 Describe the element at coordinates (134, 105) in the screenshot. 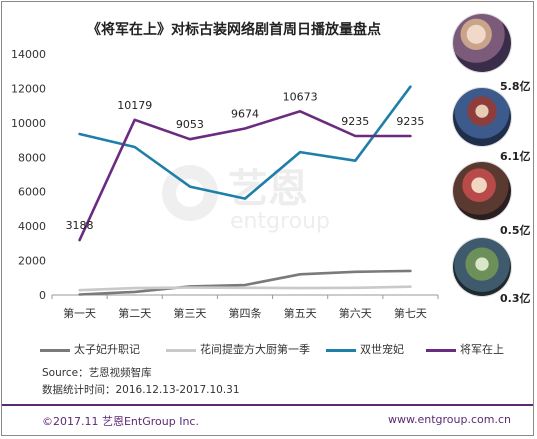

I see `data-label: 10179` at that location.